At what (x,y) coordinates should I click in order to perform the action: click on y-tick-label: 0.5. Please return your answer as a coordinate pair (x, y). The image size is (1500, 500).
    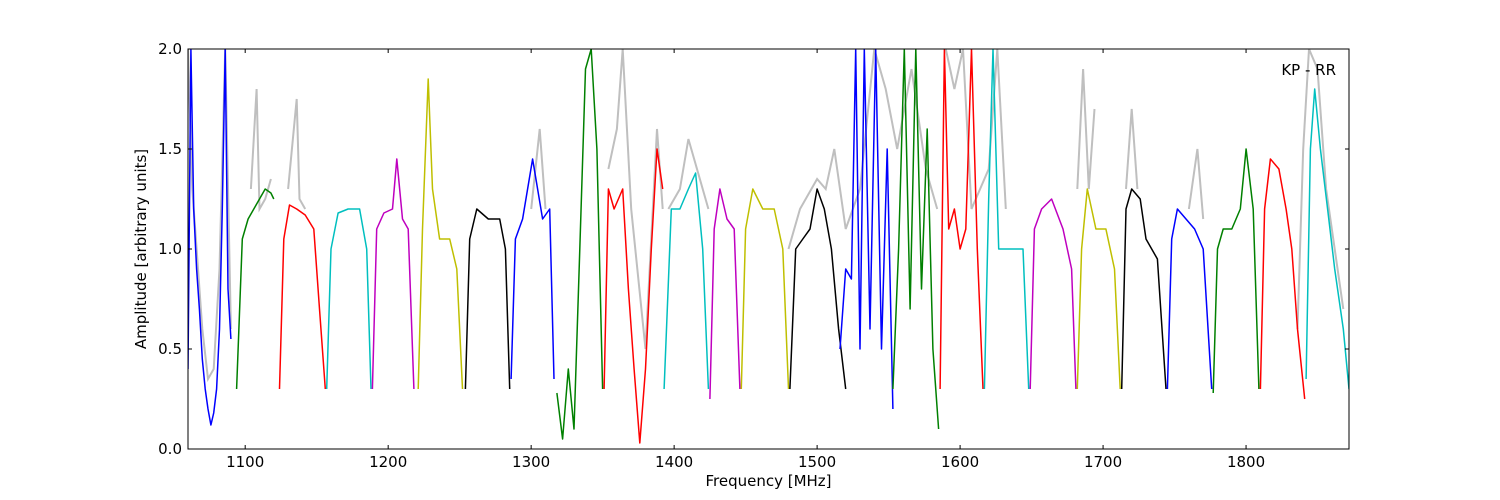
    Looking at the image, I should click on (170, 349).